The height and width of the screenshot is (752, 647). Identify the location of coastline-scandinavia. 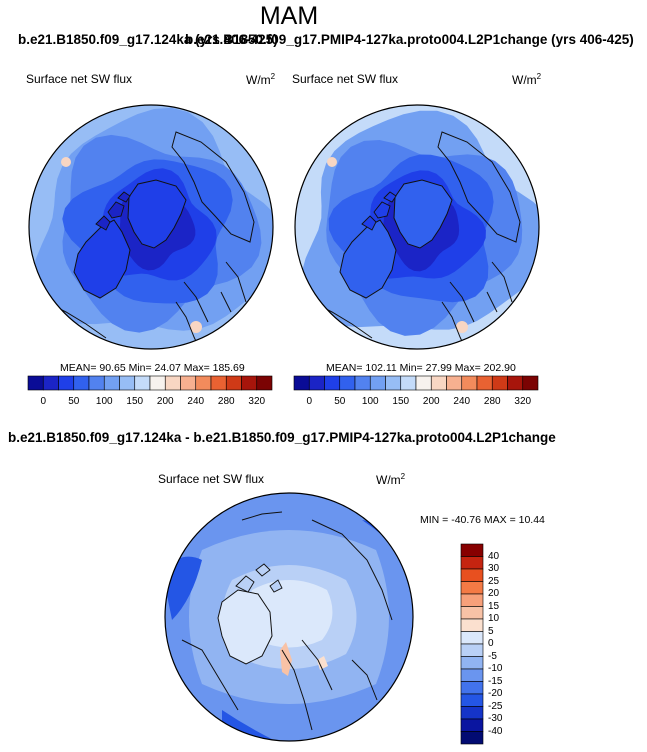
(307, 685).